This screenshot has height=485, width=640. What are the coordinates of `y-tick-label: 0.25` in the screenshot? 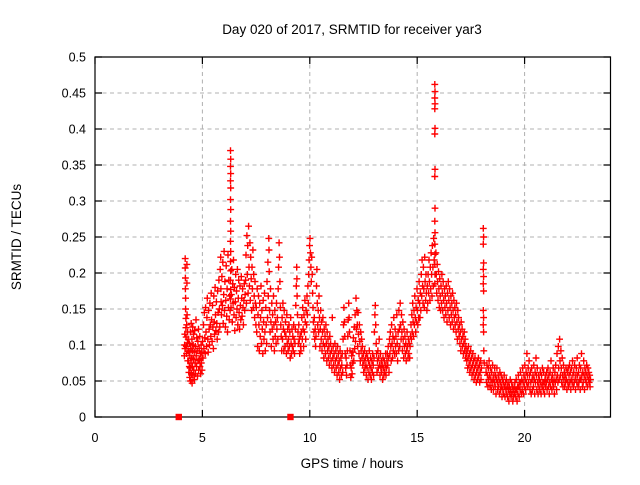 It's located at (74, 238).